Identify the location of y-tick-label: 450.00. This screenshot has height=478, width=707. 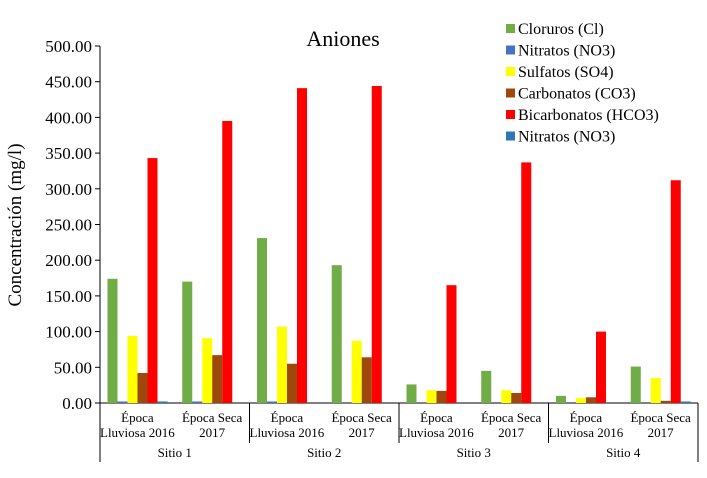
(68, 82).